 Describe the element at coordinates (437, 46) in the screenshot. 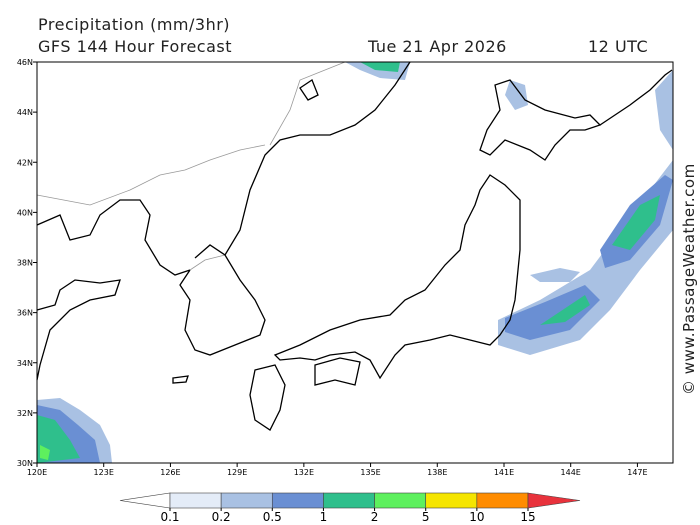

I see `date: Tue 21 Apr 2026` at that location.